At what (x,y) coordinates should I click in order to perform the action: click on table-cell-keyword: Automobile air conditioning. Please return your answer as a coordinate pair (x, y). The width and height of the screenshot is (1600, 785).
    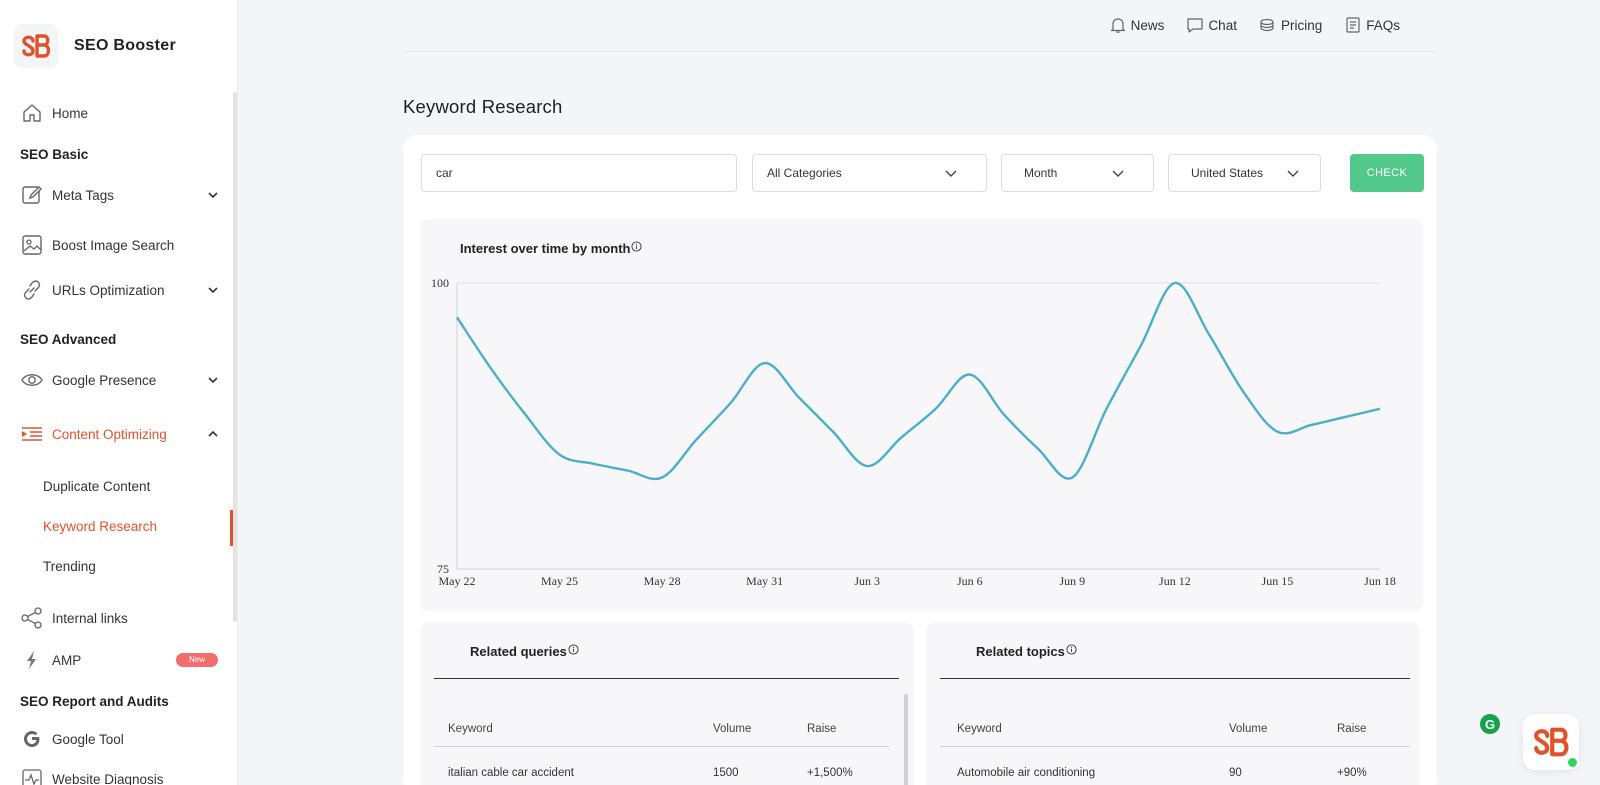
    Looking at the image, I should click on (1026, 773).